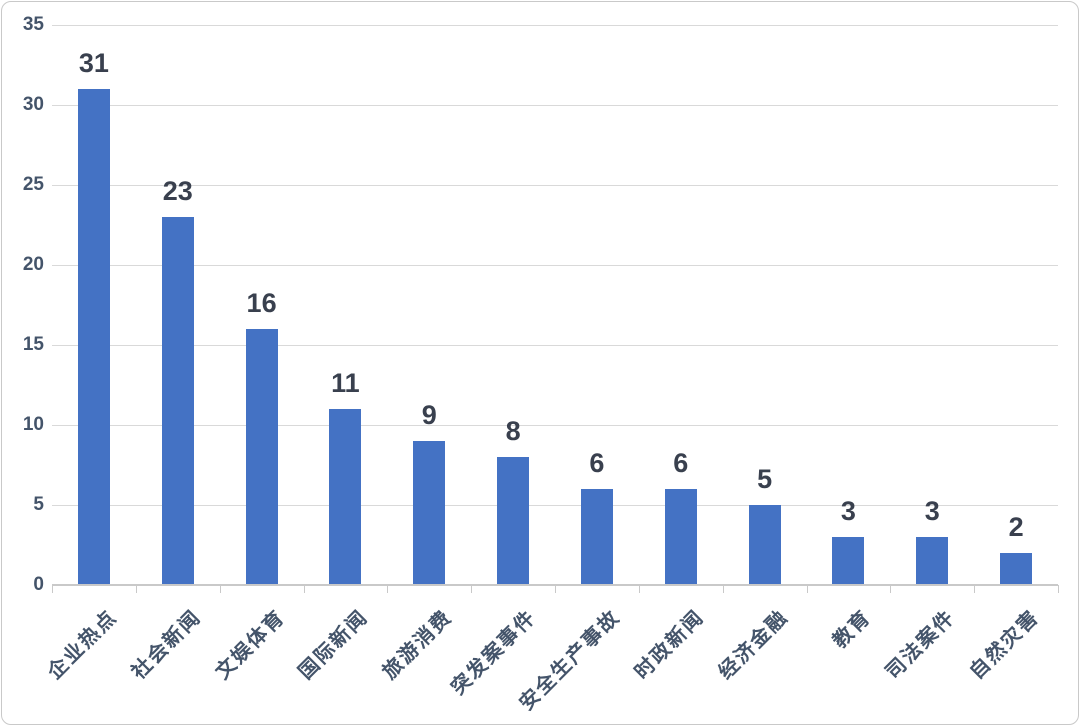  I want to click on y-axis-tick-label: 30, so click(33, 104).